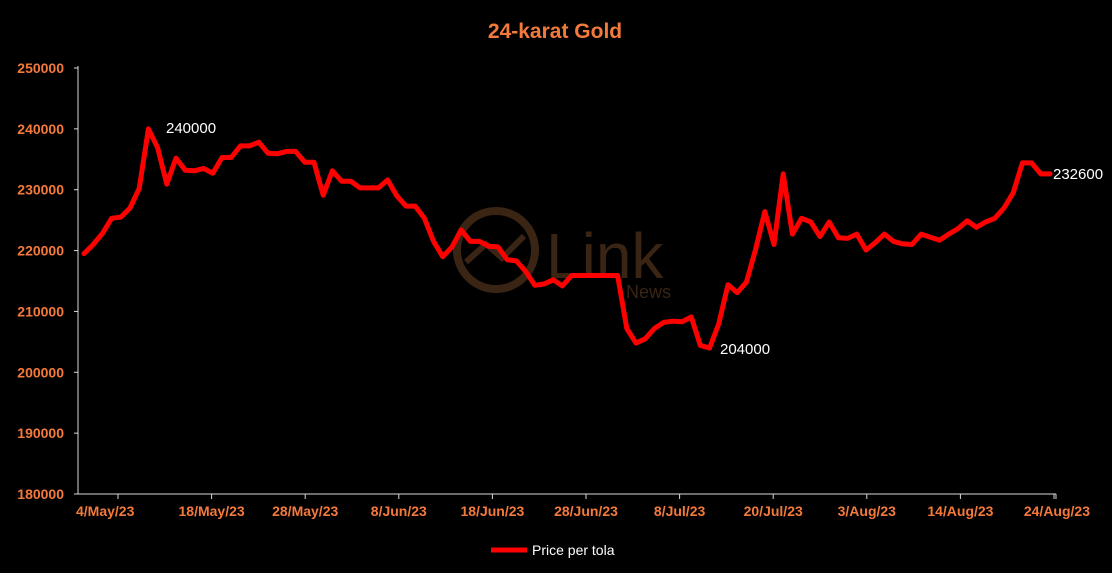 Image resolution: width=1112 pixels, height=573 pixels. Describe the element at coordinates (40, 190) in the screenshot. I see `y-tick-label: 230000` at that location.